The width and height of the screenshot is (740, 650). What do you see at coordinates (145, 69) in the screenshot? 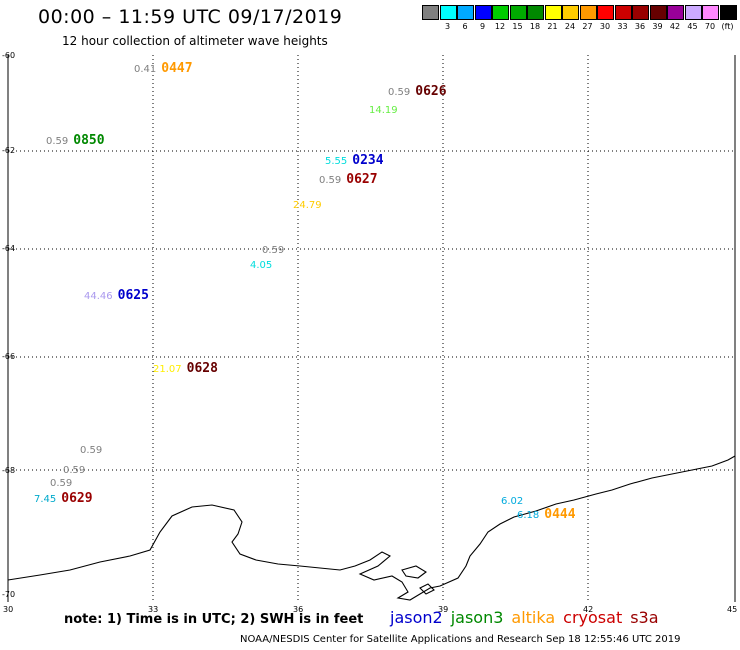
I see `wave-height-value: 0.41` at bounding box center [145, 69].